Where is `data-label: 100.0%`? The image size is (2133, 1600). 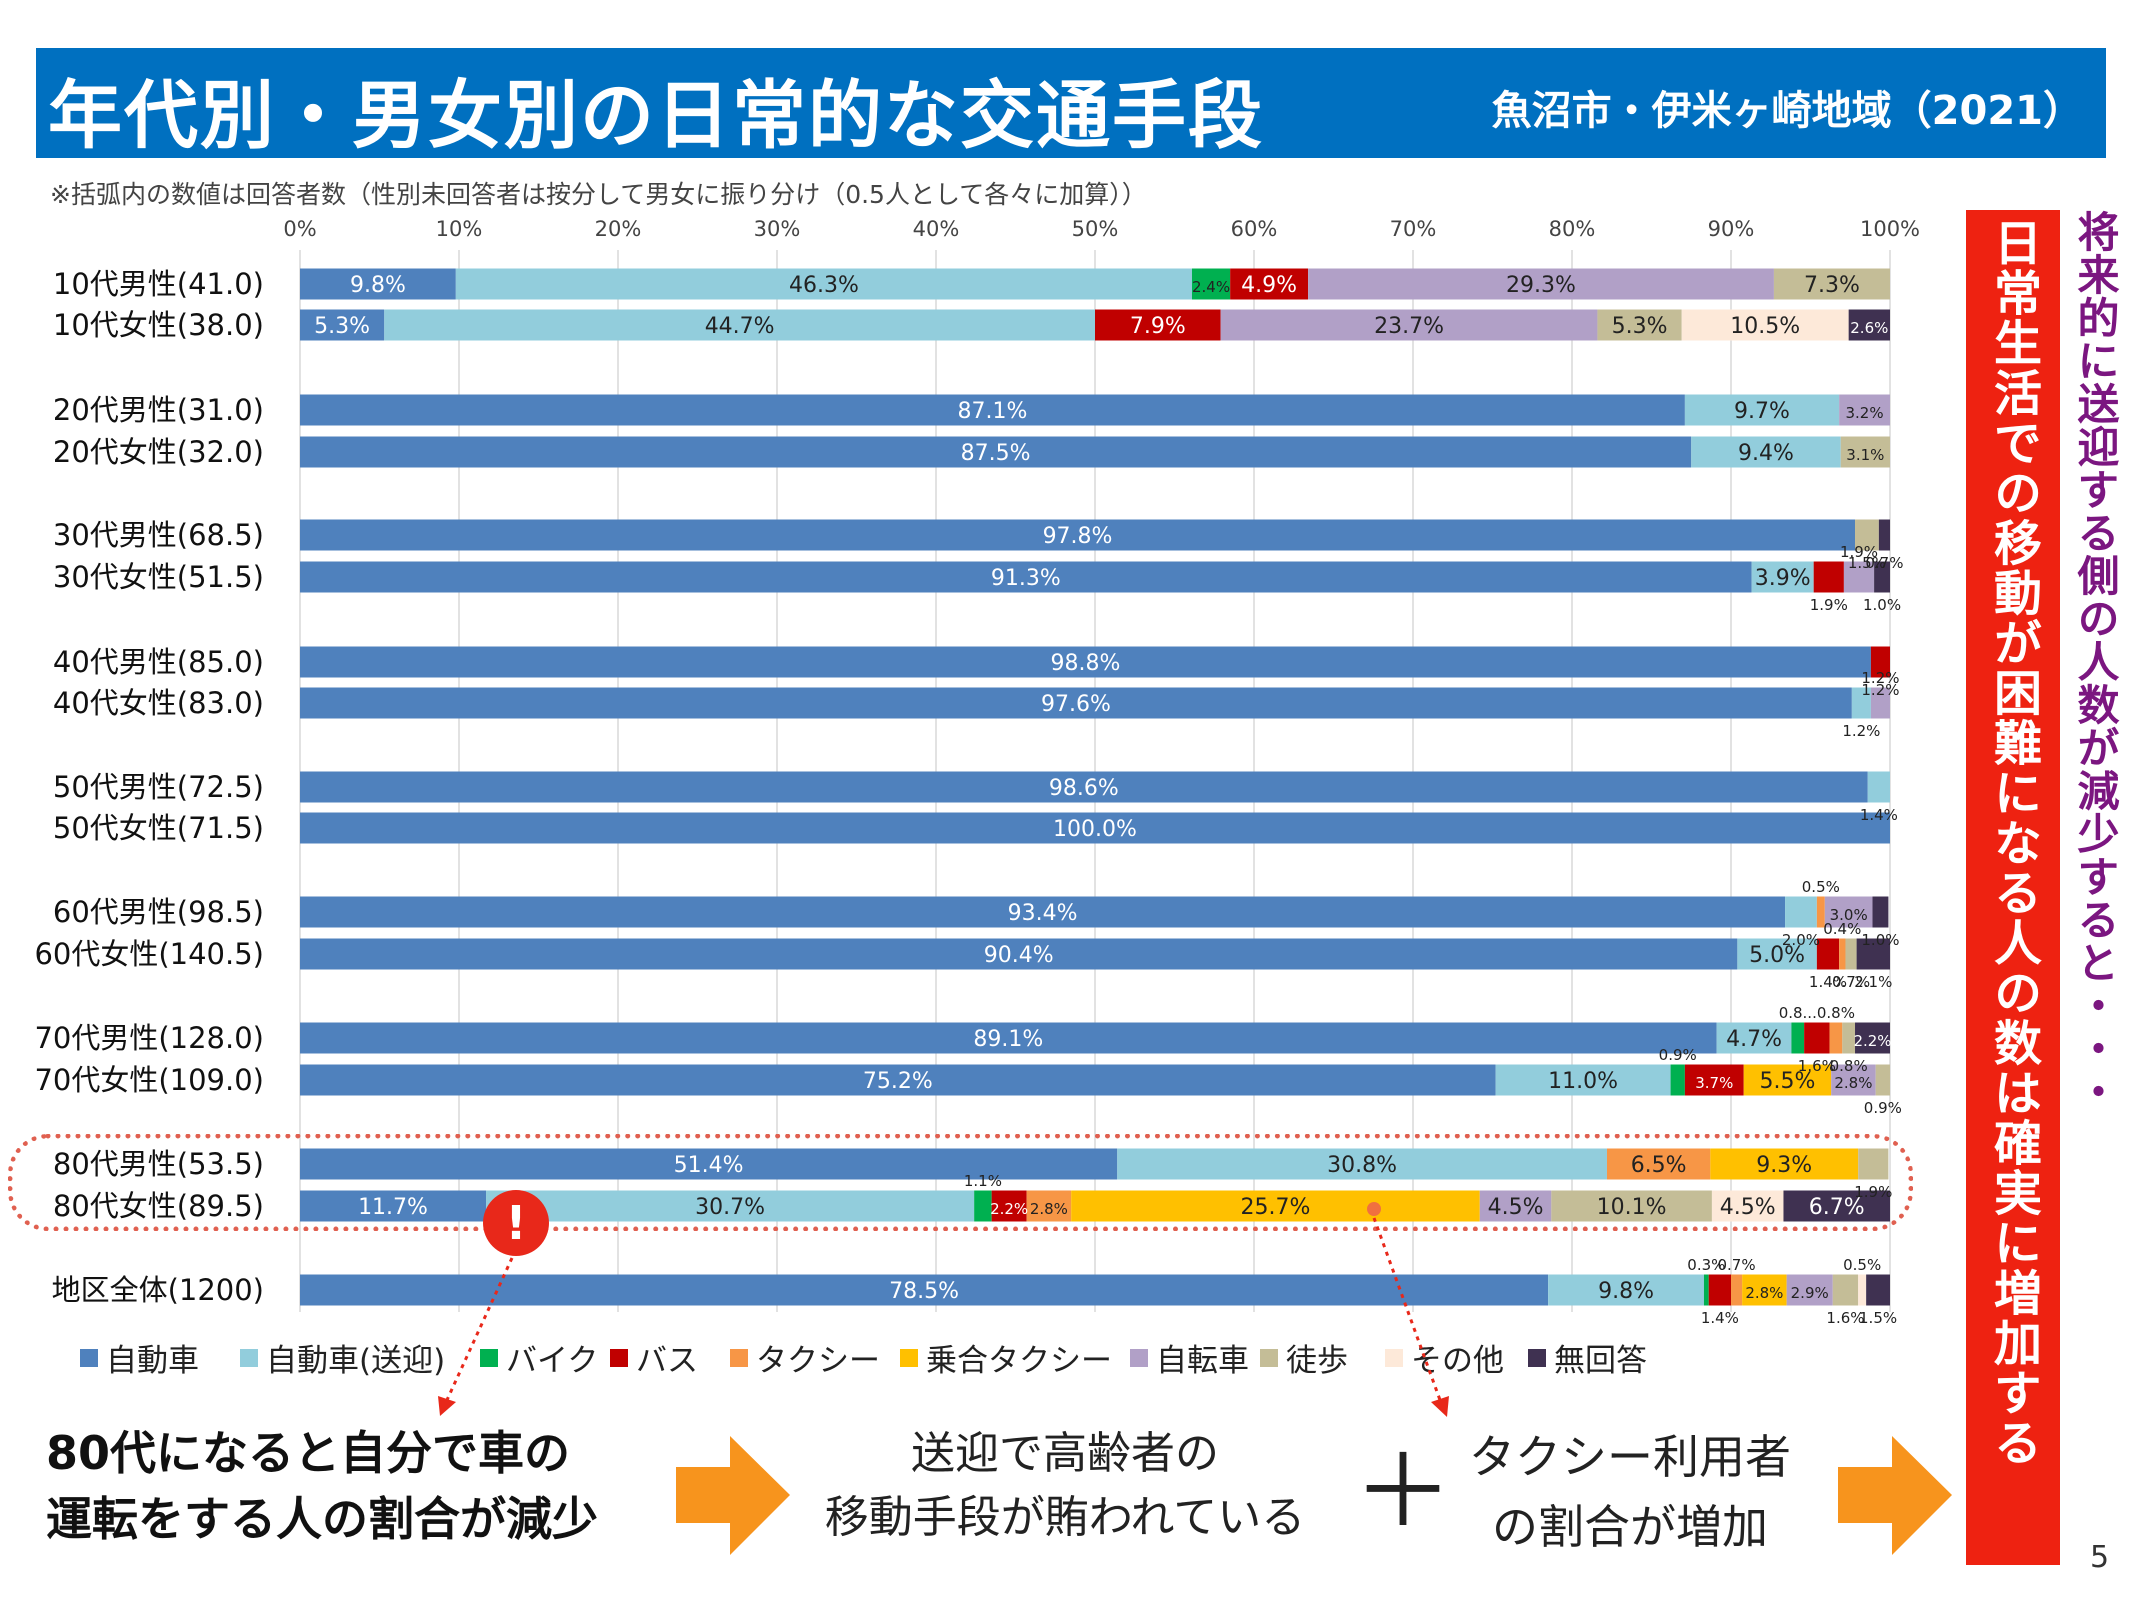 data-label: 100.0% is located at coordinates (1095, 829).